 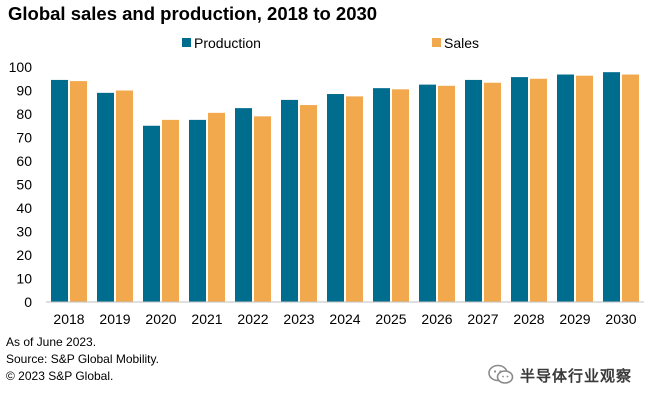 What do you see at coordinates (473, 190) in the screenshot?
I see `bar-production-2027` at bounding box center [473, 190].